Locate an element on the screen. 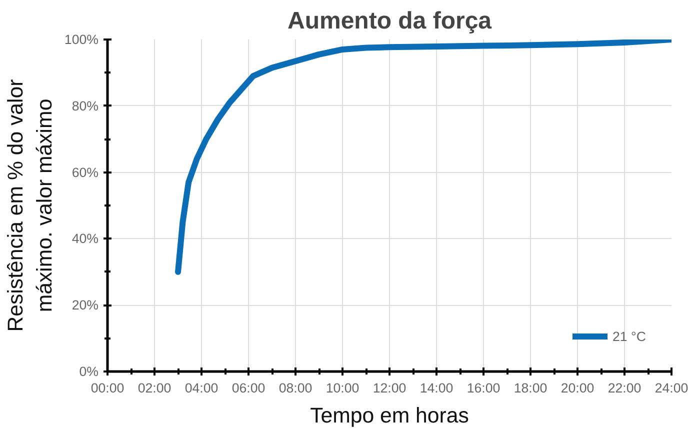 This screenshot has height=430, width=689. y-tick-label: 40% is located at coordinates (85, 238).